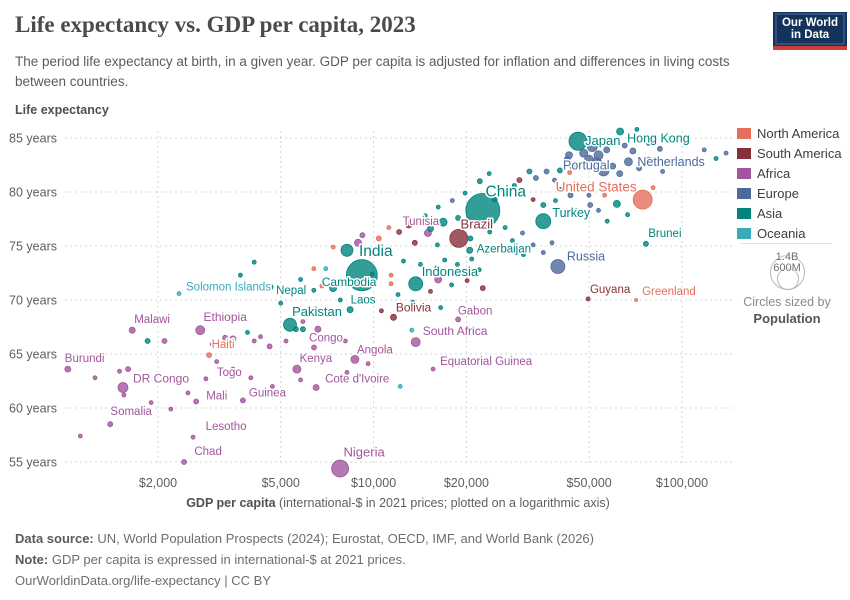  What do you see at coordinates (671, 161) in the screenshot?
I see `label-netherlands: Netherlands` at bounding box center [671, 161].